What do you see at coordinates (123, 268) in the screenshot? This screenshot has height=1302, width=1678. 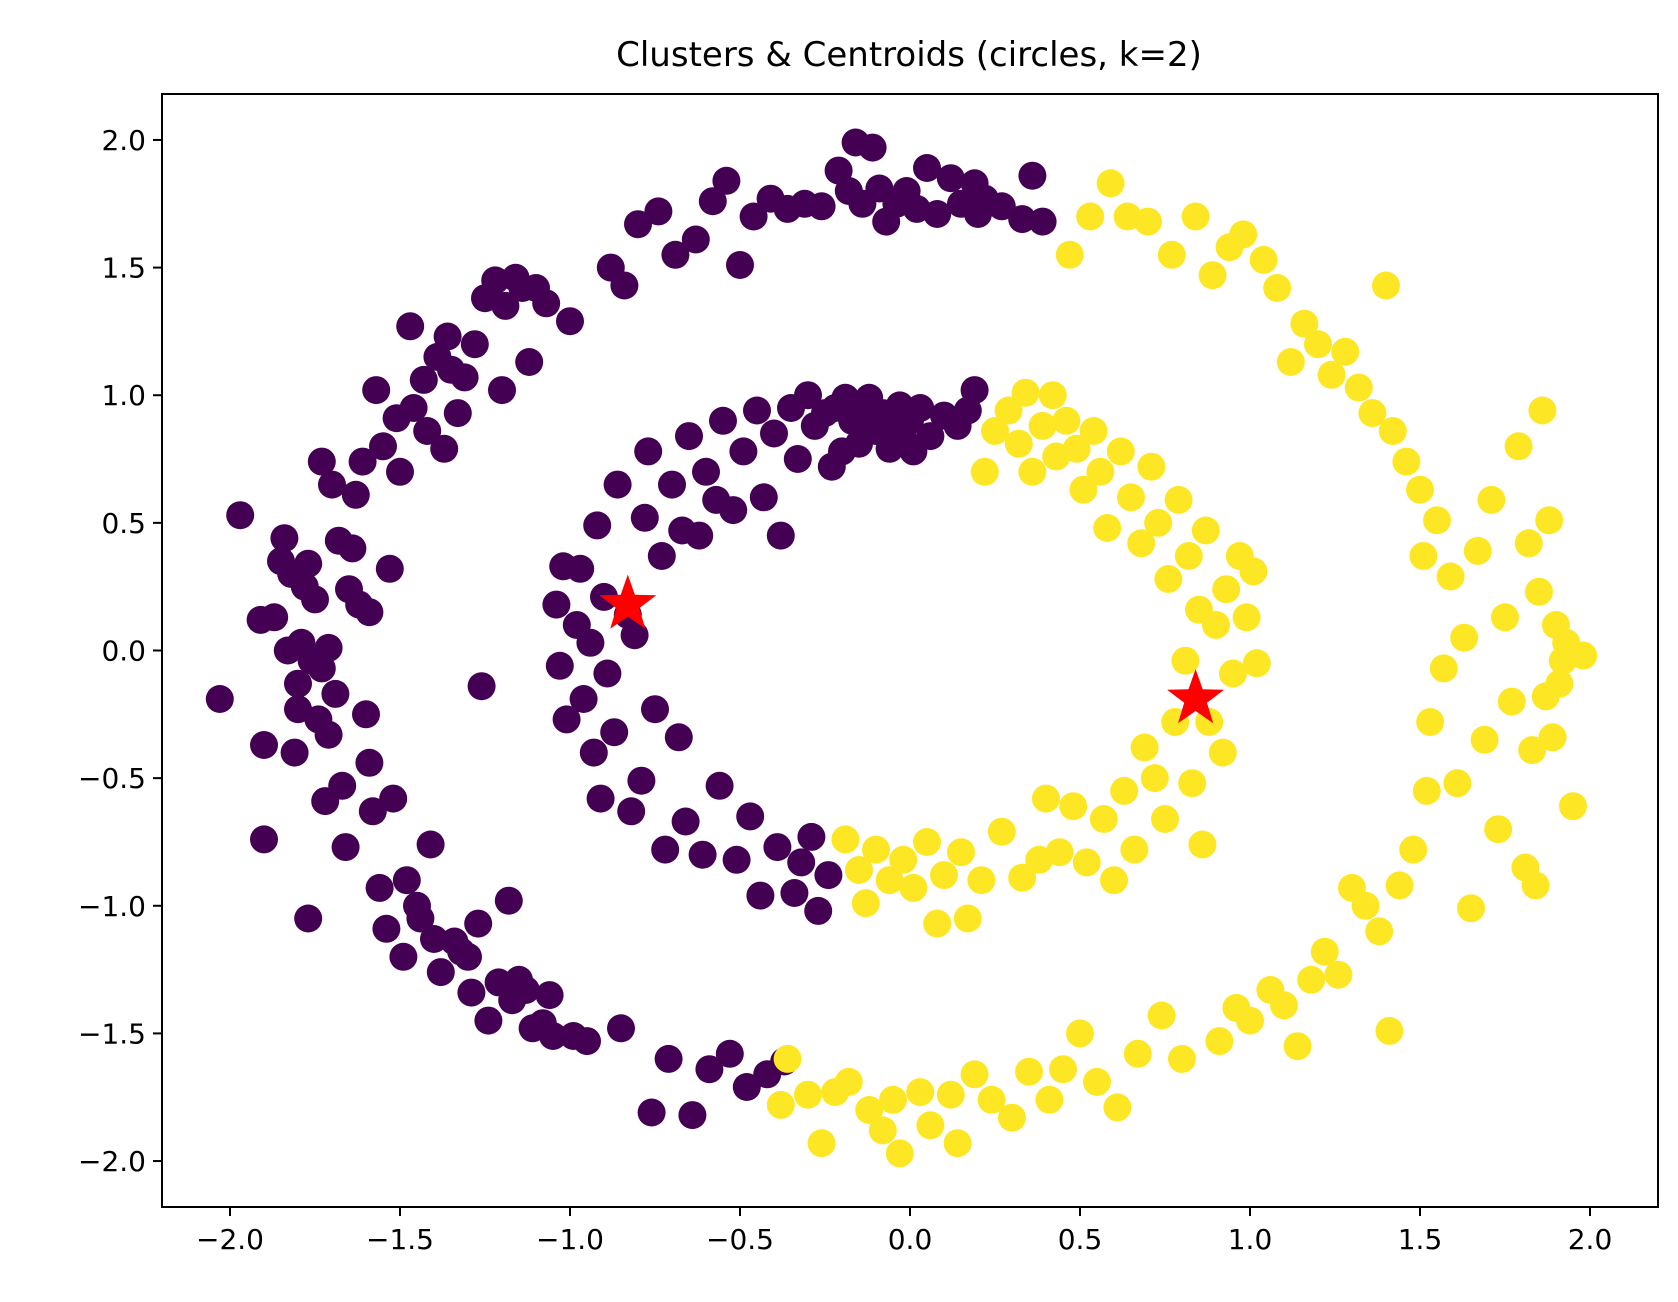 I see `y-tick-label: 1.5` at bounding box center [123, 268].